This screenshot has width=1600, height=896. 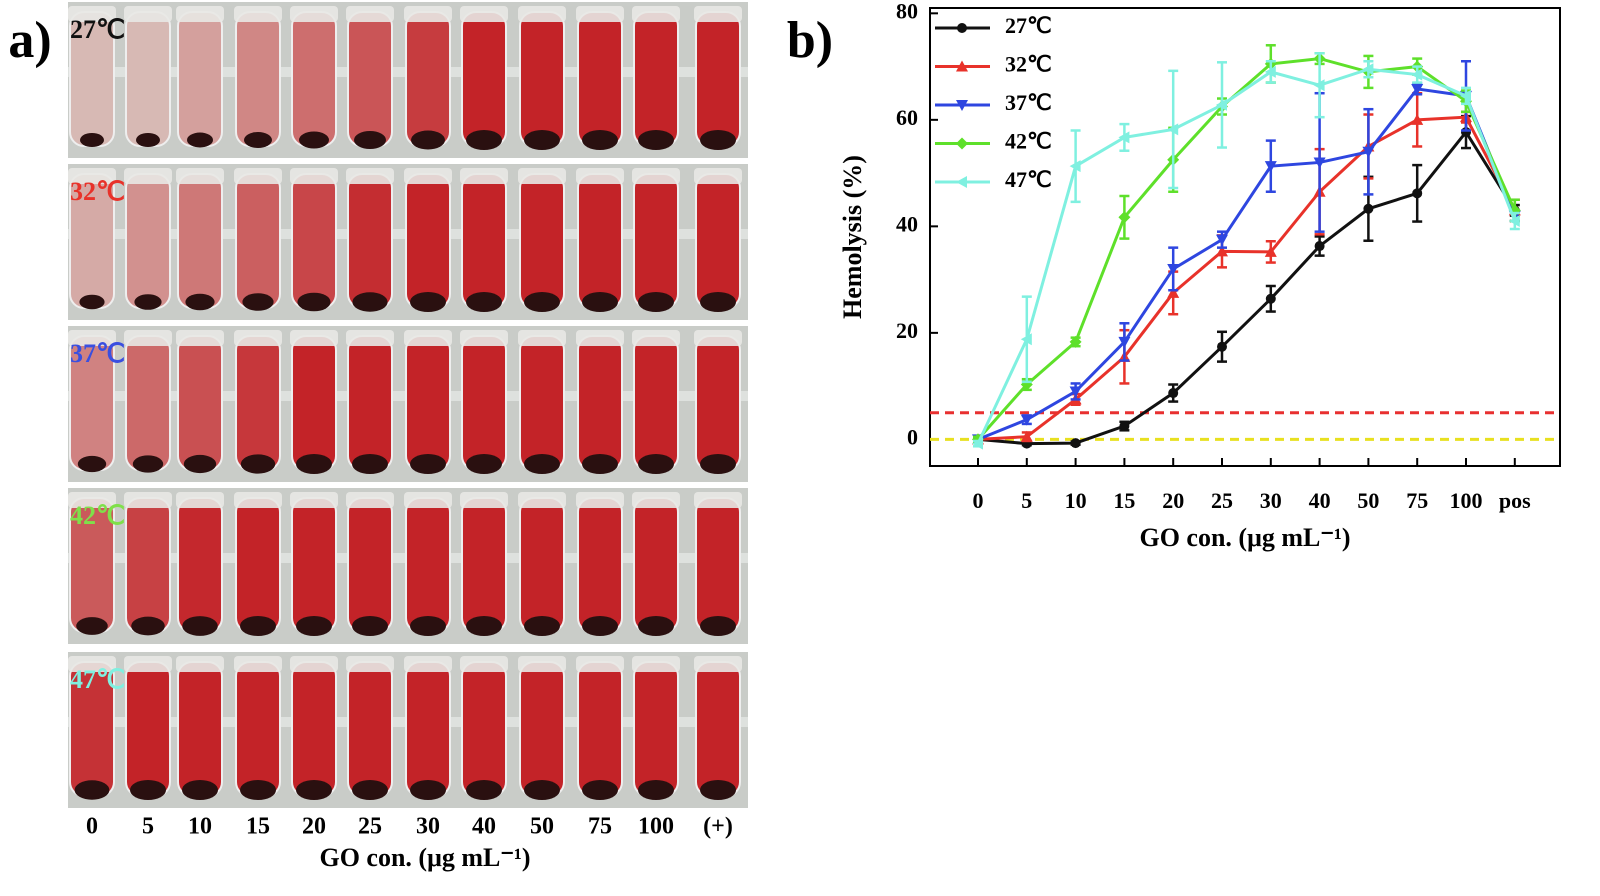 What do you see at coordinates (1173, 500) in the screenshot?
I see `x-tick-label: 20` at bounding box center [1173, 500].